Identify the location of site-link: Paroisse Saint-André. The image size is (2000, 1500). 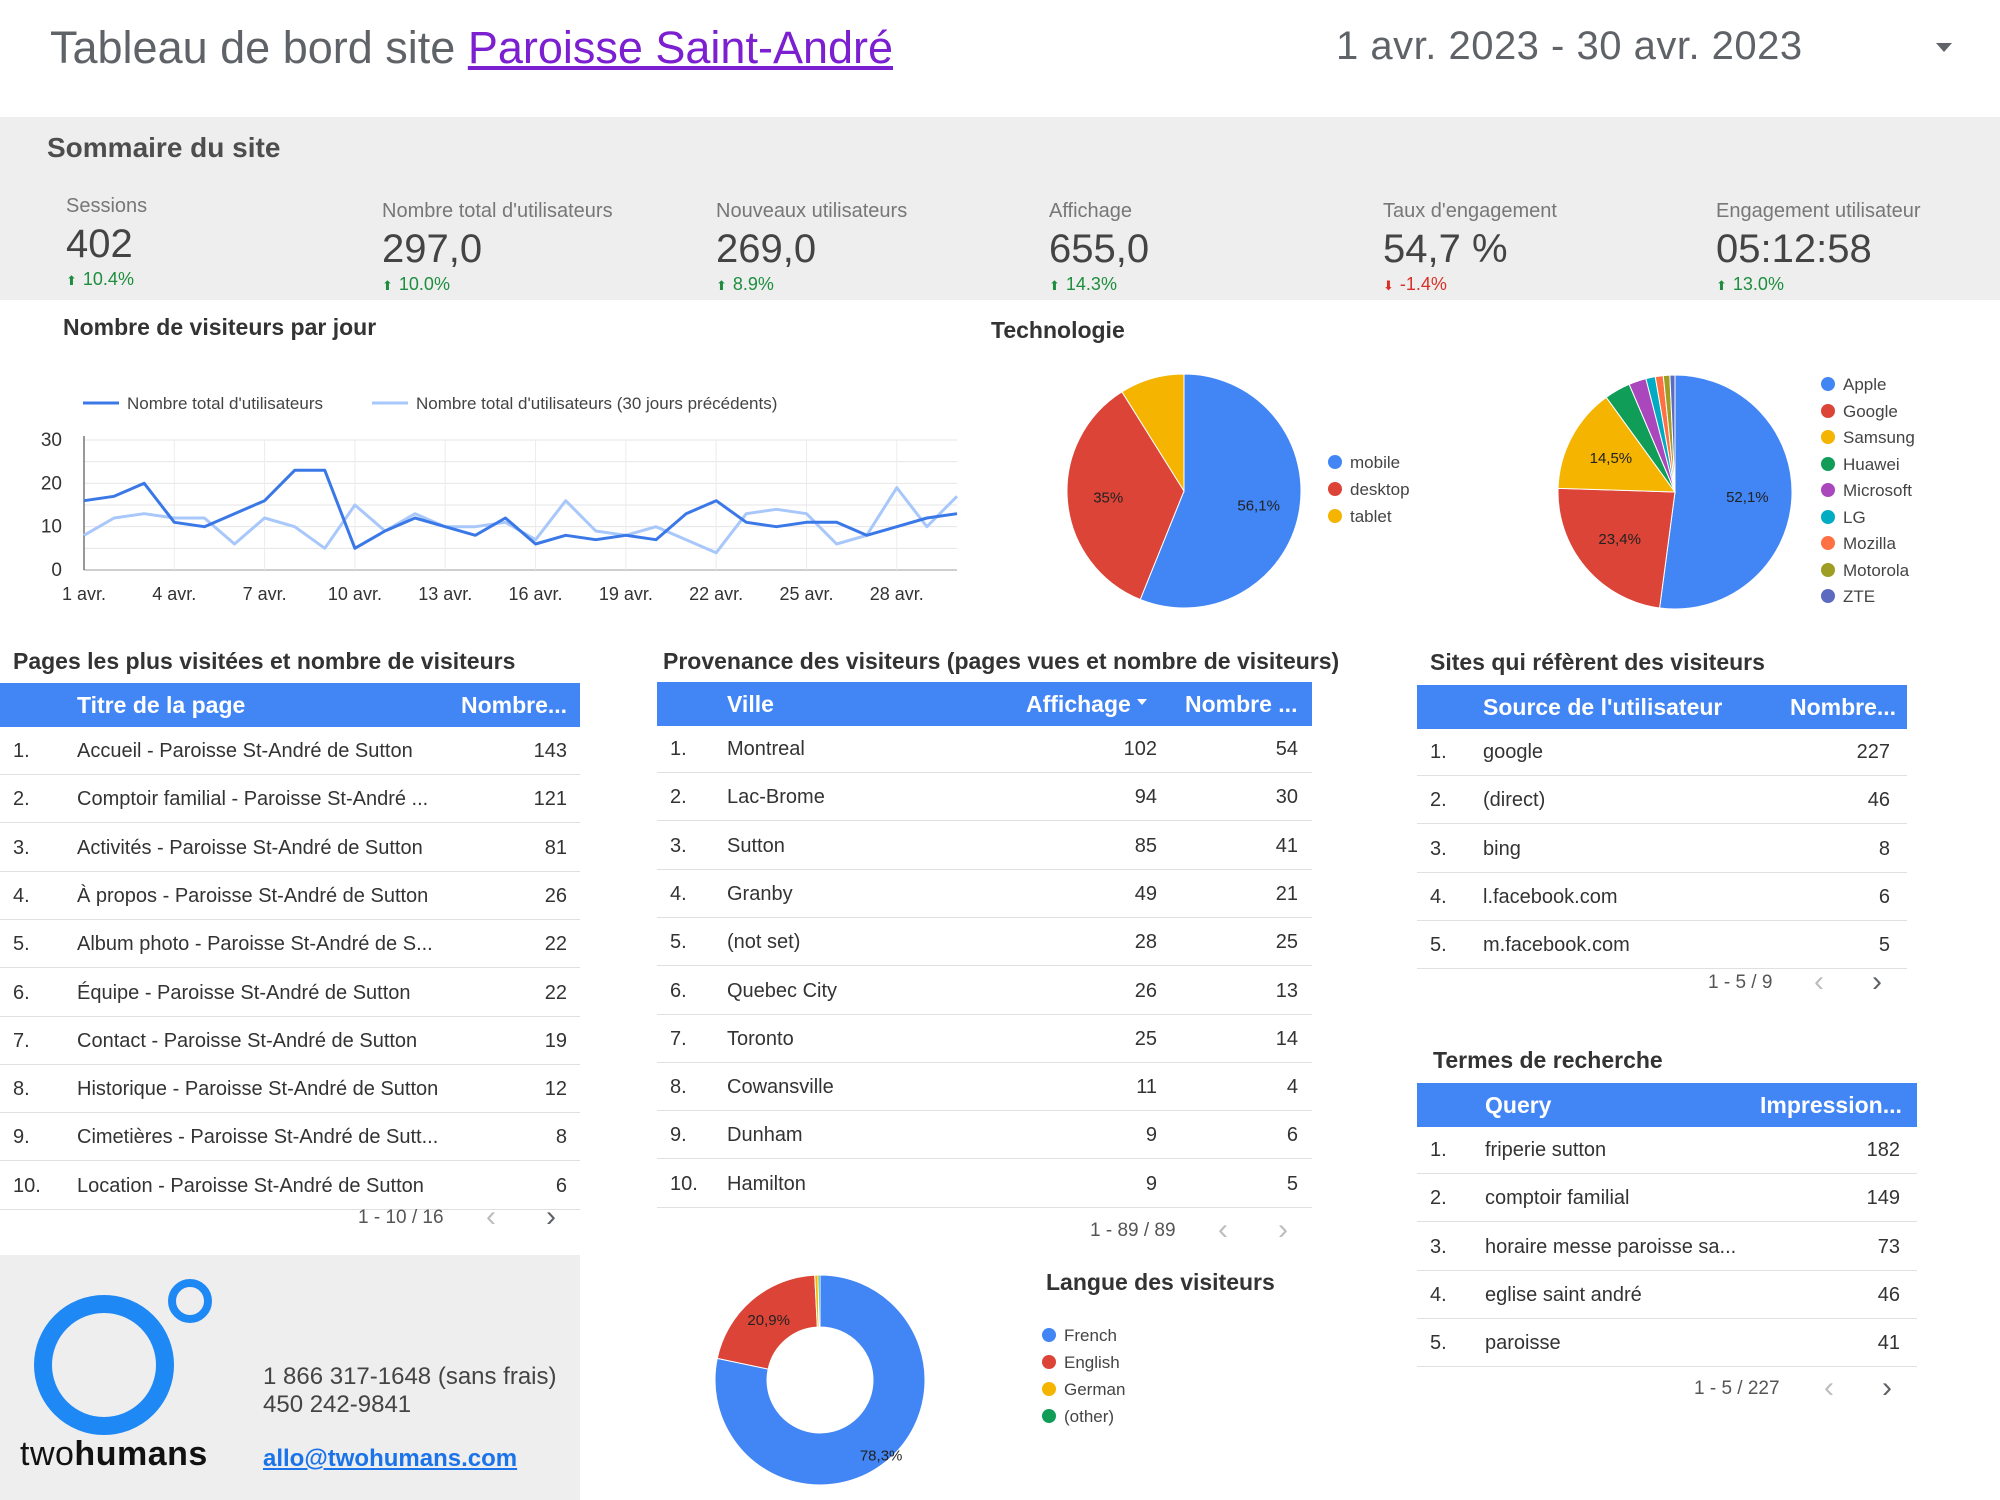
(680, 47).